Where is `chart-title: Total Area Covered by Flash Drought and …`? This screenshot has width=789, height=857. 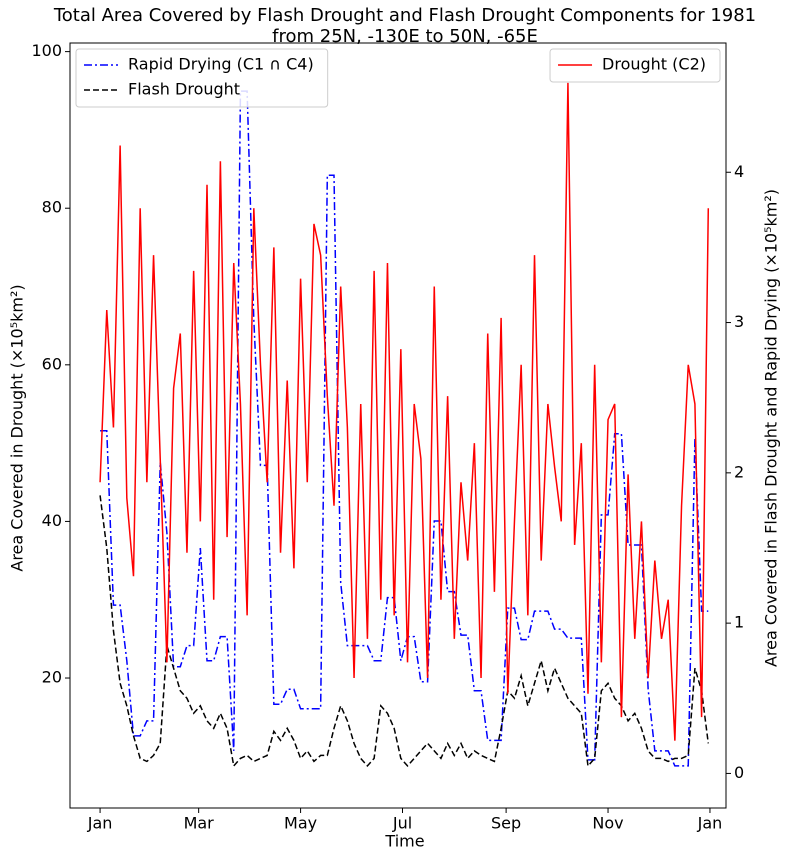 chart-title: Total Area Covered by Flash Drought and … is located at coordinates (404, 15).